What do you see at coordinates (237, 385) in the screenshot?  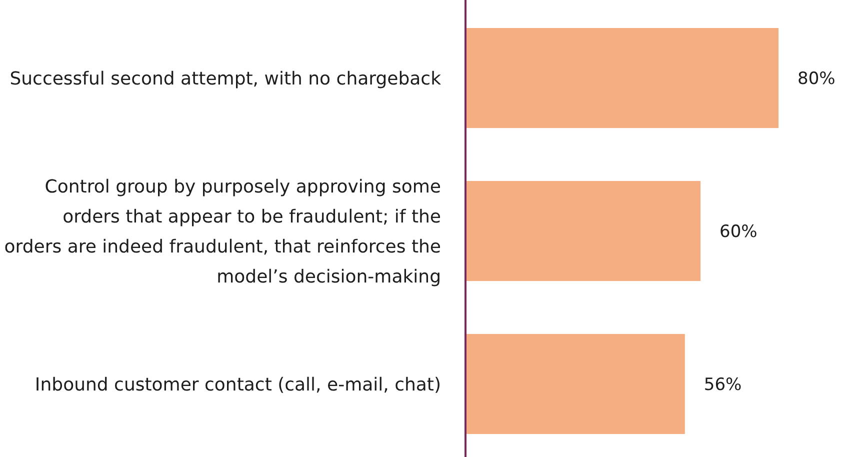 I see `y-tick-label: Inbound customer contact (call, e-mail, chat)` at bounding box center [237, 385].